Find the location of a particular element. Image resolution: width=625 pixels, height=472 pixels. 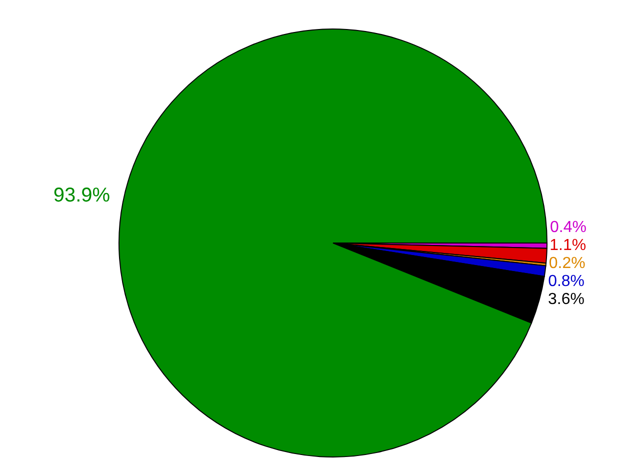

data-label: 0.4% is located at coordinates (568, 227).